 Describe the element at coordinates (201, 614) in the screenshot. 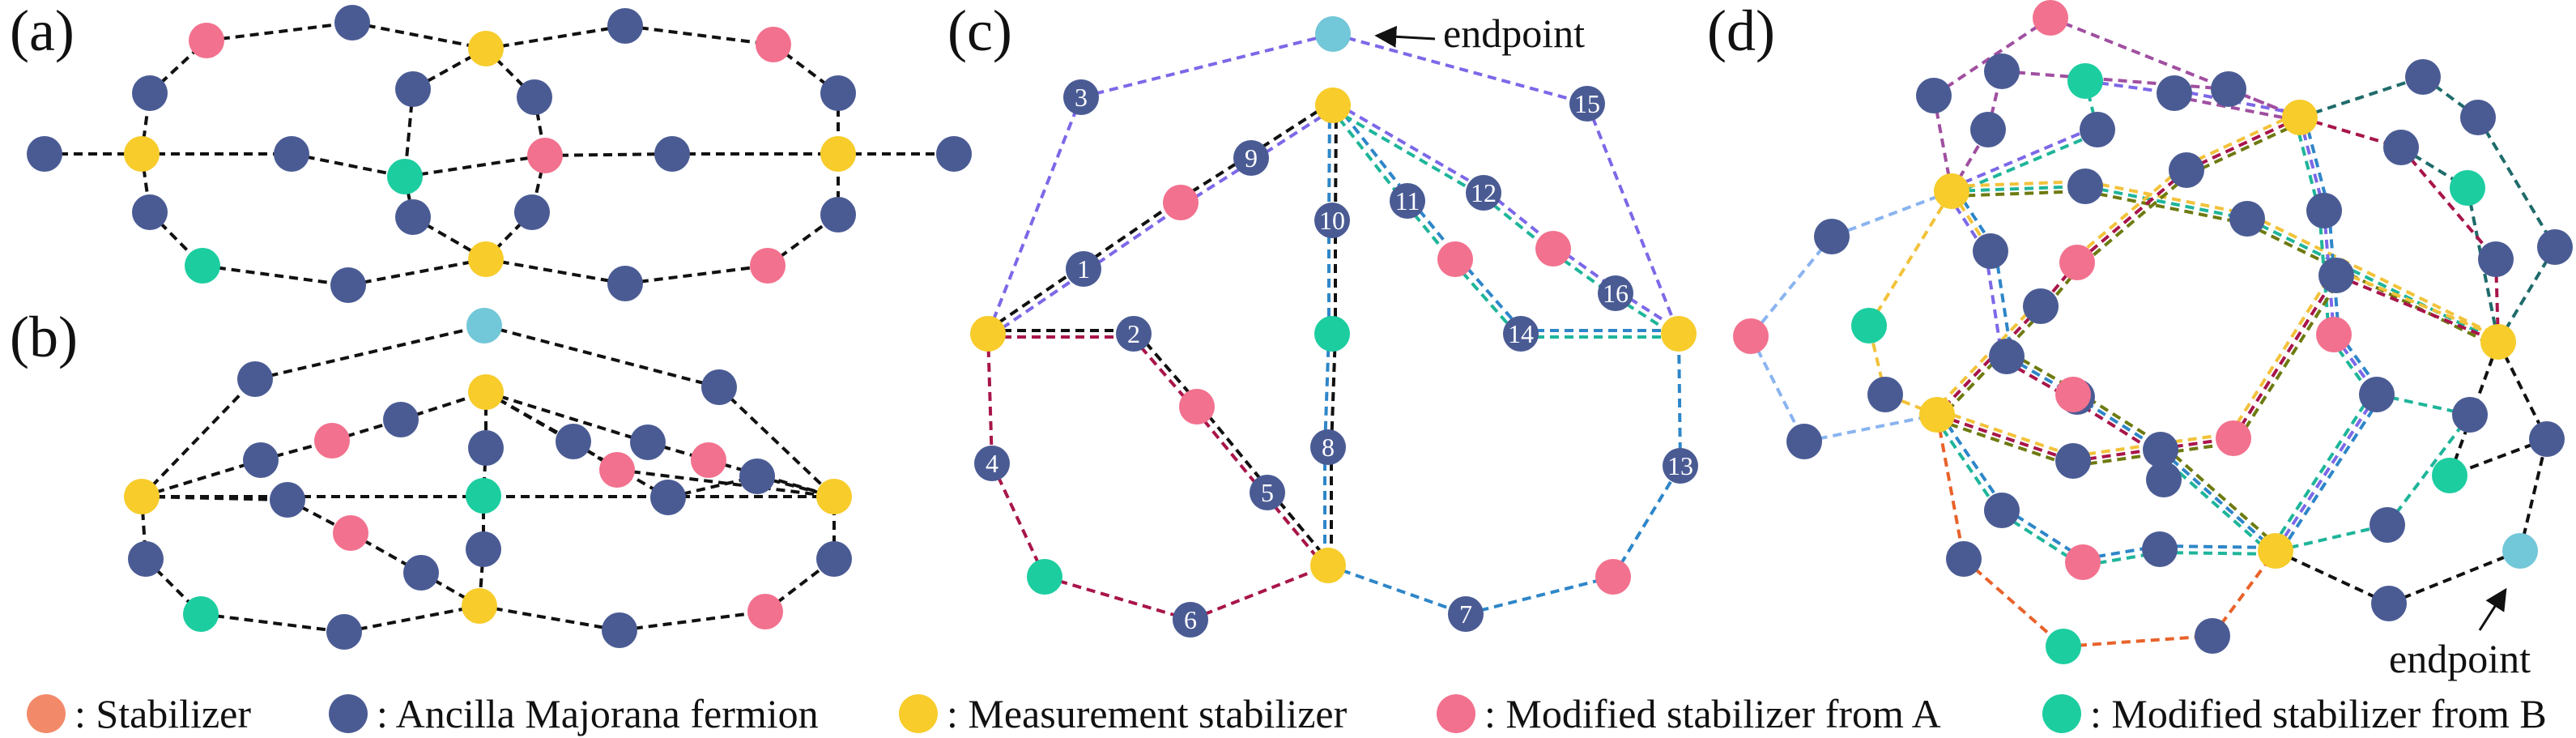

I see `panel-b-modified-stabilizer-b-node` at that location.